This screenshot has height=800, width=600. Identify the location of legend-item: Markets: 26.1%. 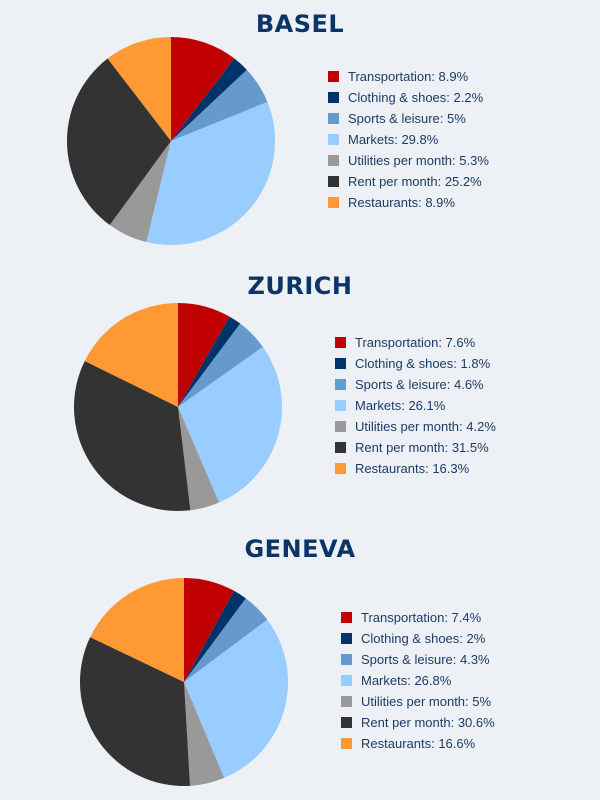
(415, 405).